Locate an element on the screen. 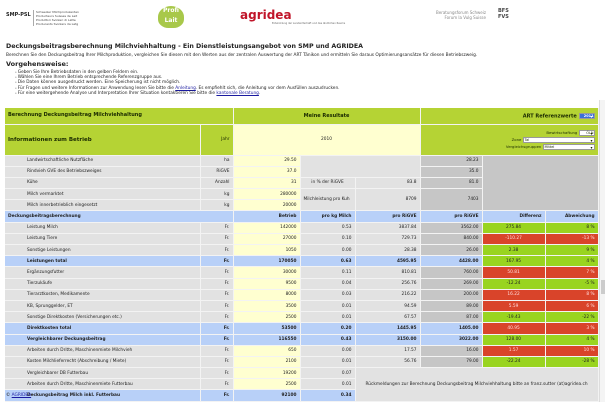  smp-sub-3: Produttori Svizzeri di Latte is located at coordinates (56, 20).